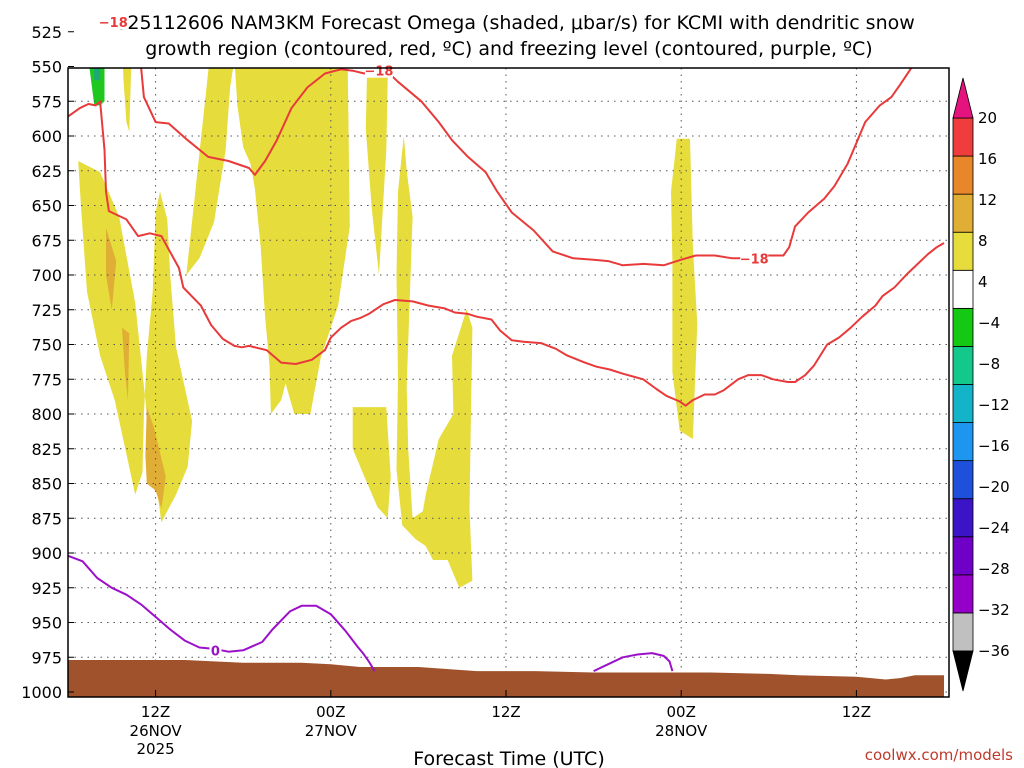 This screenshot has width=1024, height=768. Describe the element at coordinates (46, 657) in the screenshot. I see `ytick-label-975: 975` at that location.